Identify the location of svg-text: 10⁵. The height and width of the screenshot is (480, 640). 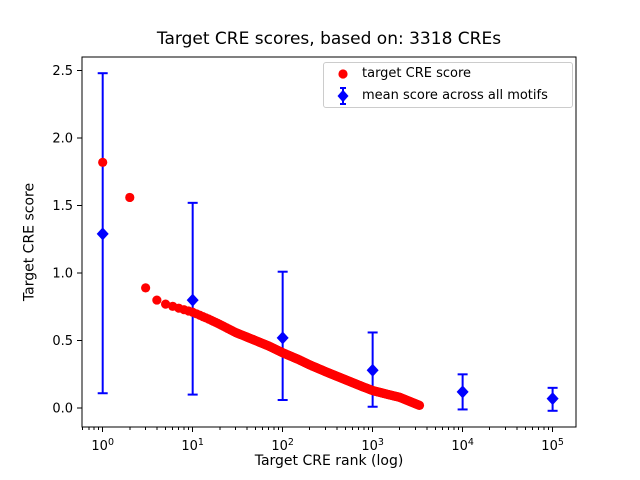
(552, 445).